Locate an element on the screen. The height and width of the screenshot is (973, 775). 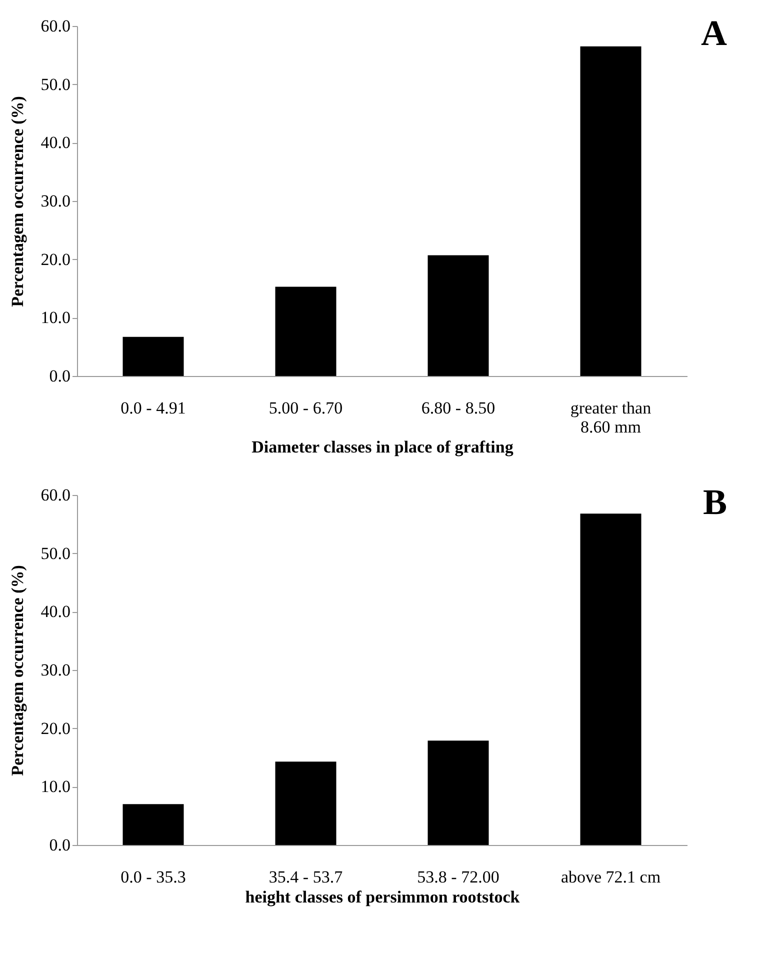
x-tick-label: 35.4 - 53.7 is located at coordinates (306, 877).